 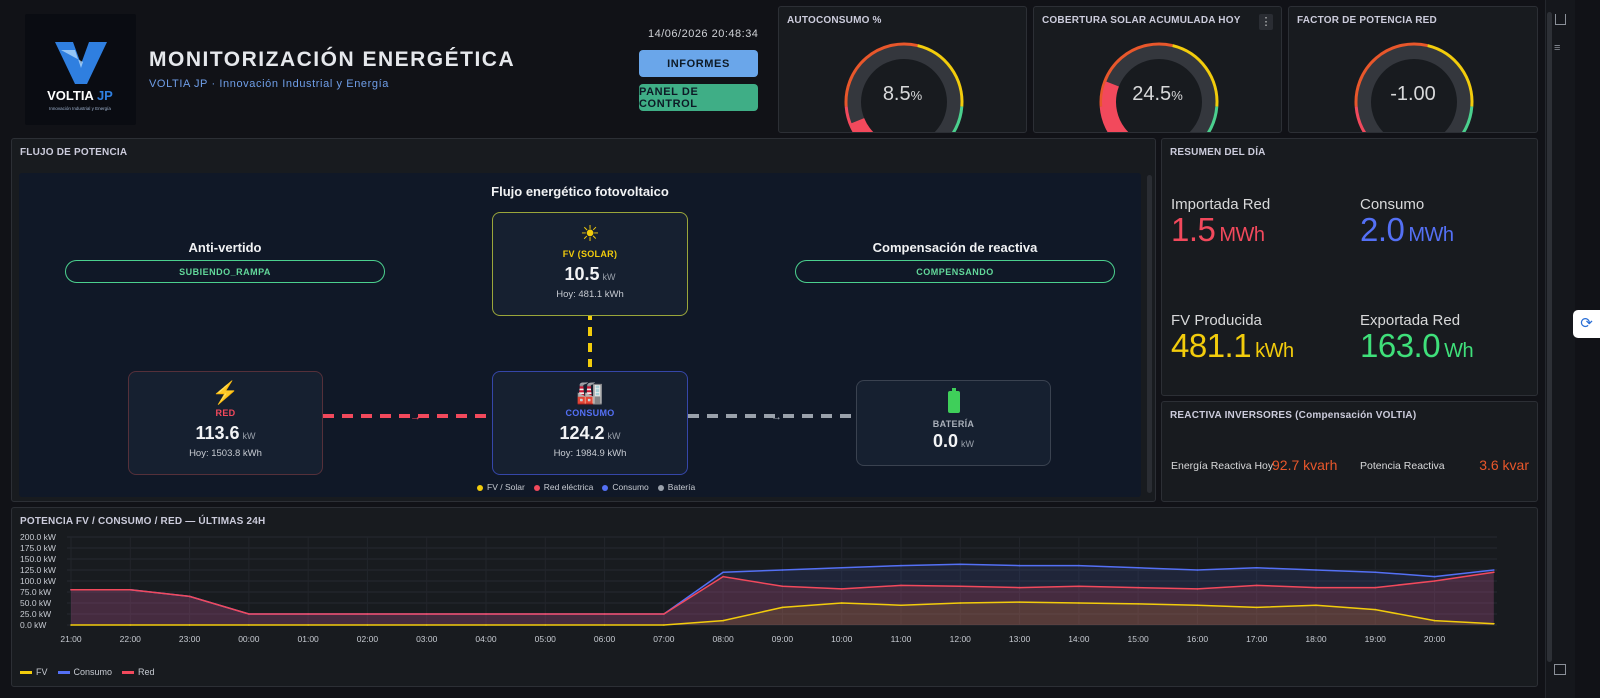 I want to click on panel-title: AUTOCONSUMO %, so click(x=834, y=20).